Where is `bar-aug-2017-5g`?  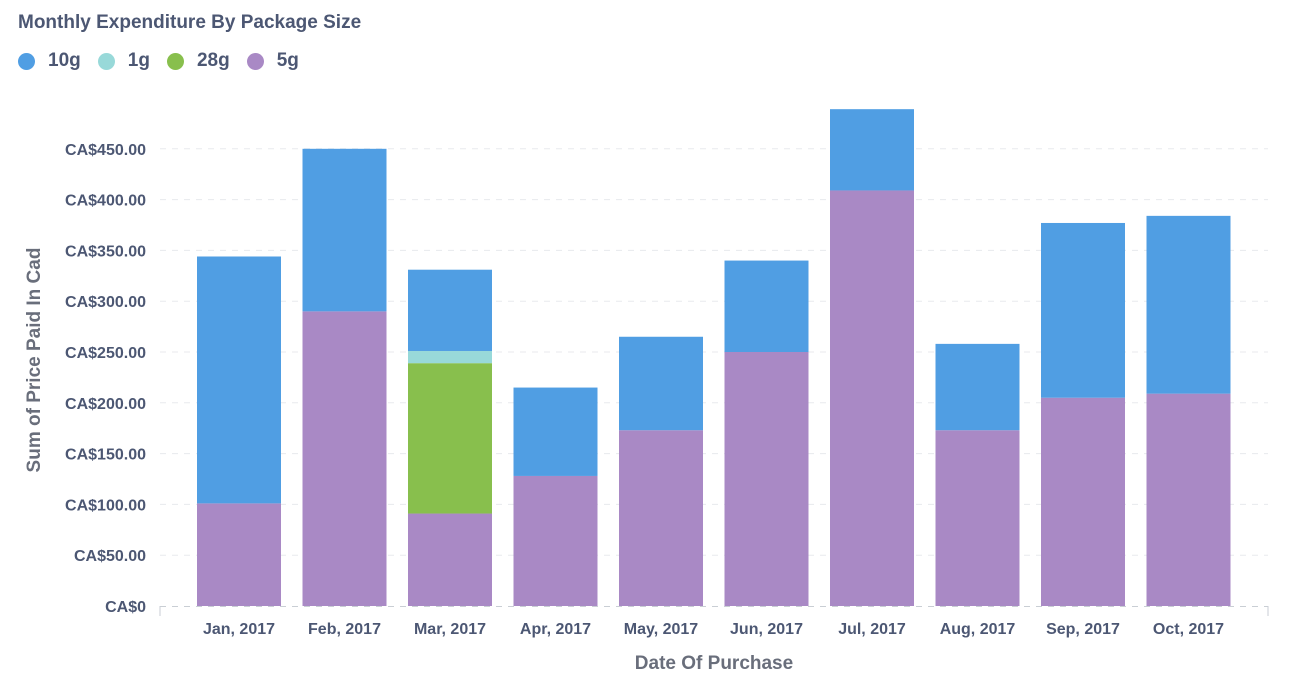 bar-aug-2017-5g is located at coordinates (977, 518).